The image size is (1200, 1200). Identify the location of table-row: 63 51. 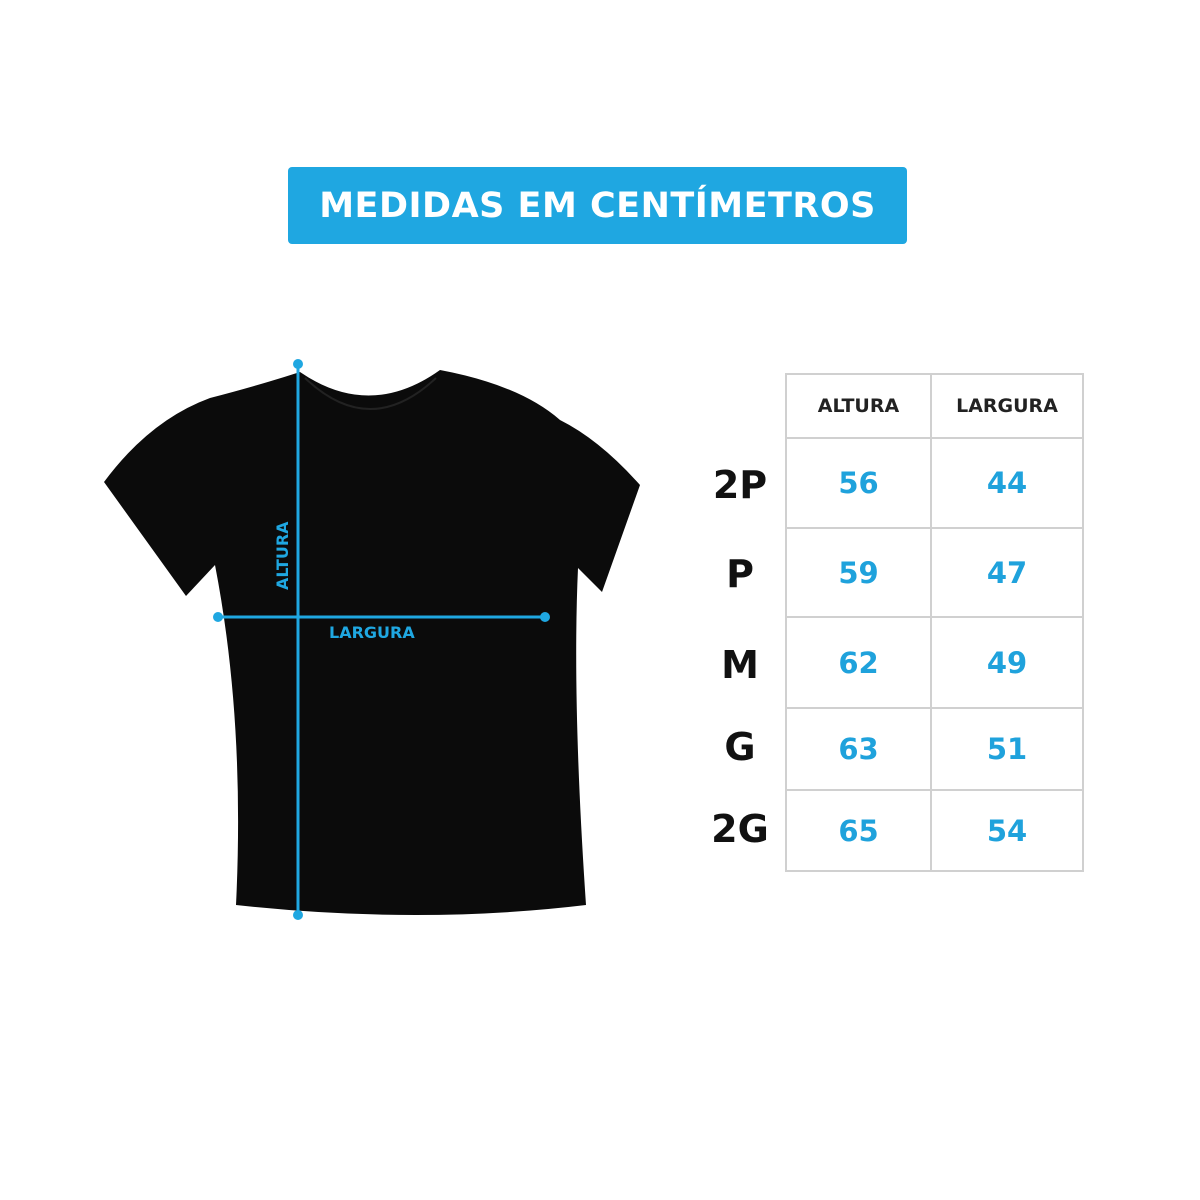
(934, 749).